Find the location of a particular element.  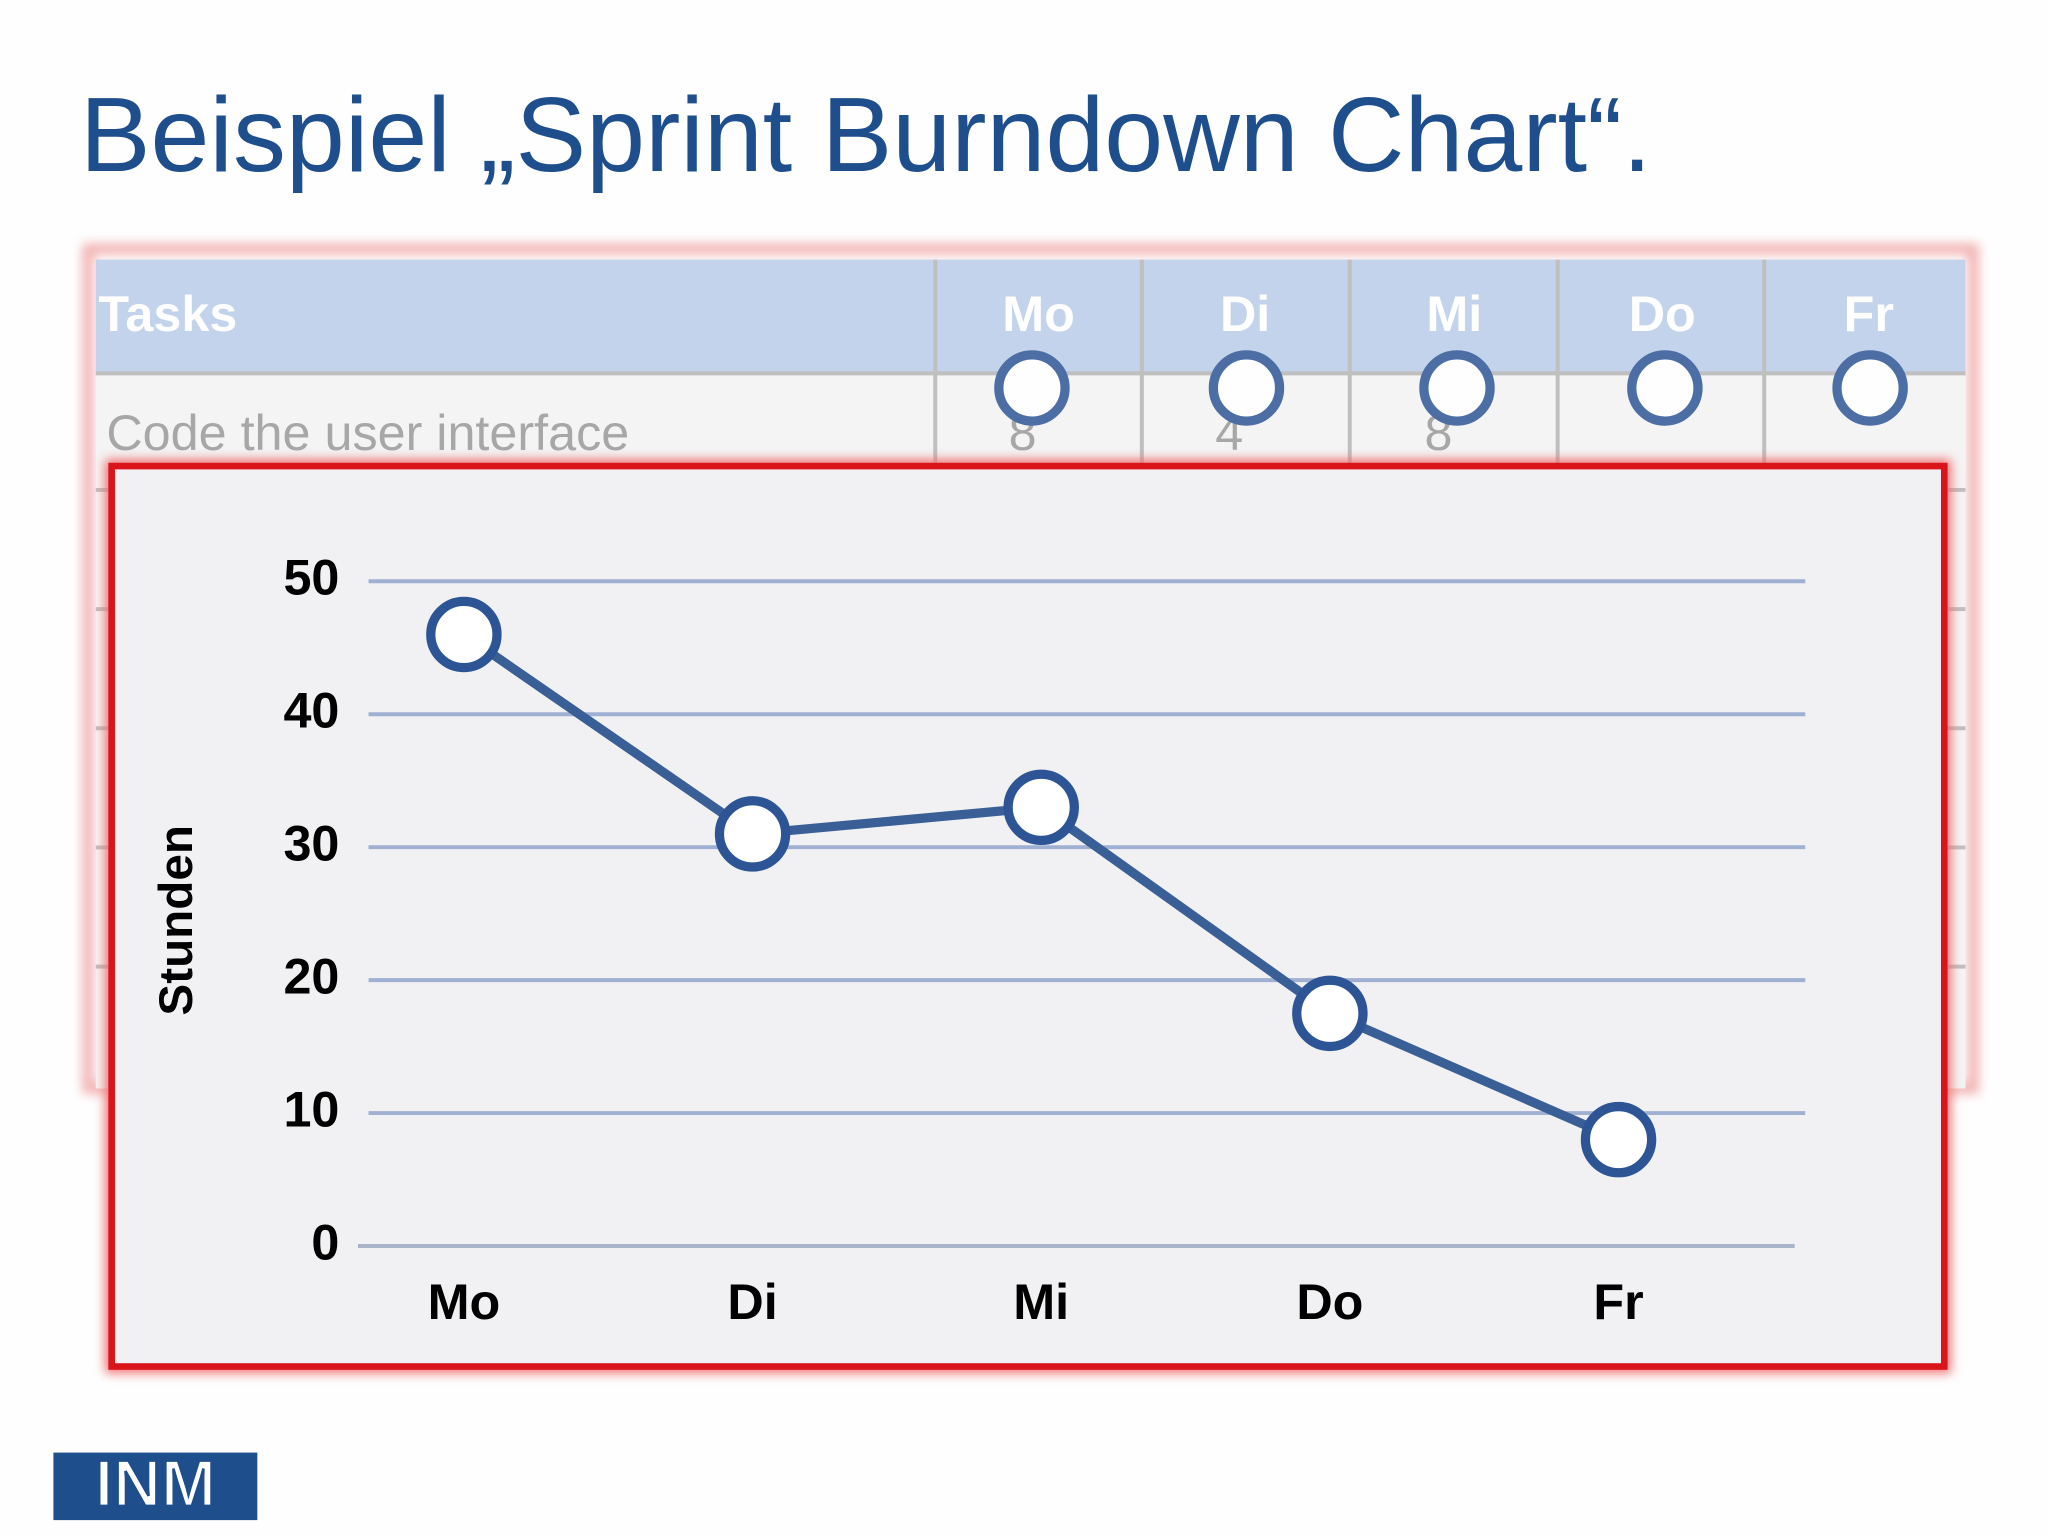

y-tick-label: 0 is located at coordinates (325, 1241).